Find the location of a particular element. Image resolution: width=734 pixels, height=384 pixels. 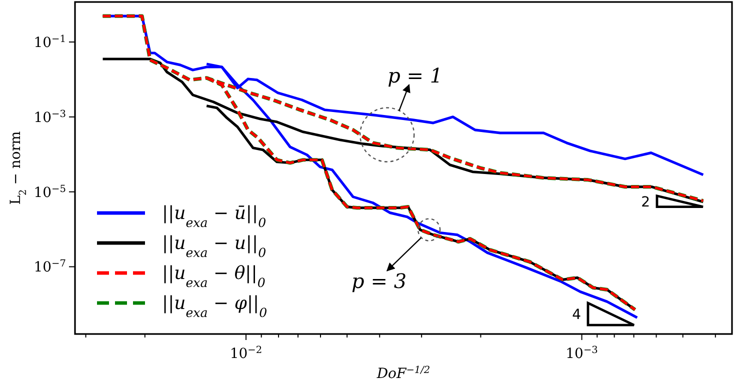

legend-label: ||u$_{exa}$ − u||$_{0}$ is located at coordinates (214, 246).